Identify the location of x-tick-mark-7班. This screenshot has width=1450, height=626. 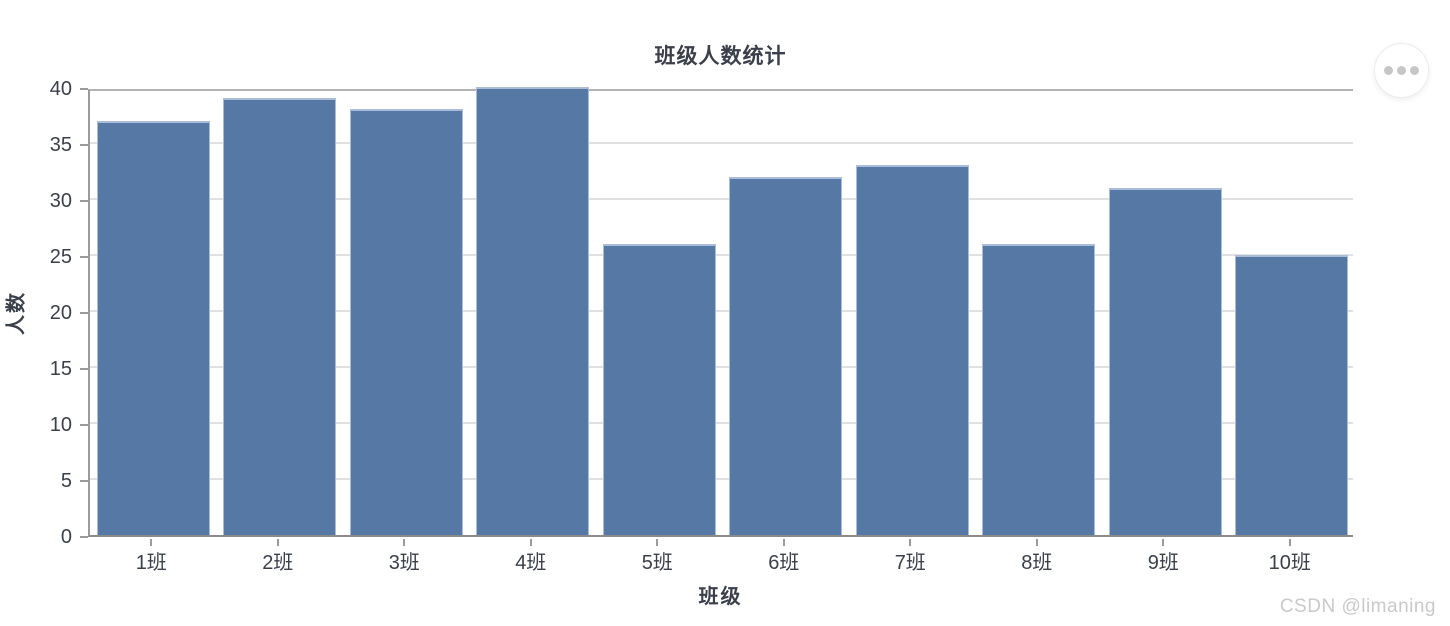
(910, 542).